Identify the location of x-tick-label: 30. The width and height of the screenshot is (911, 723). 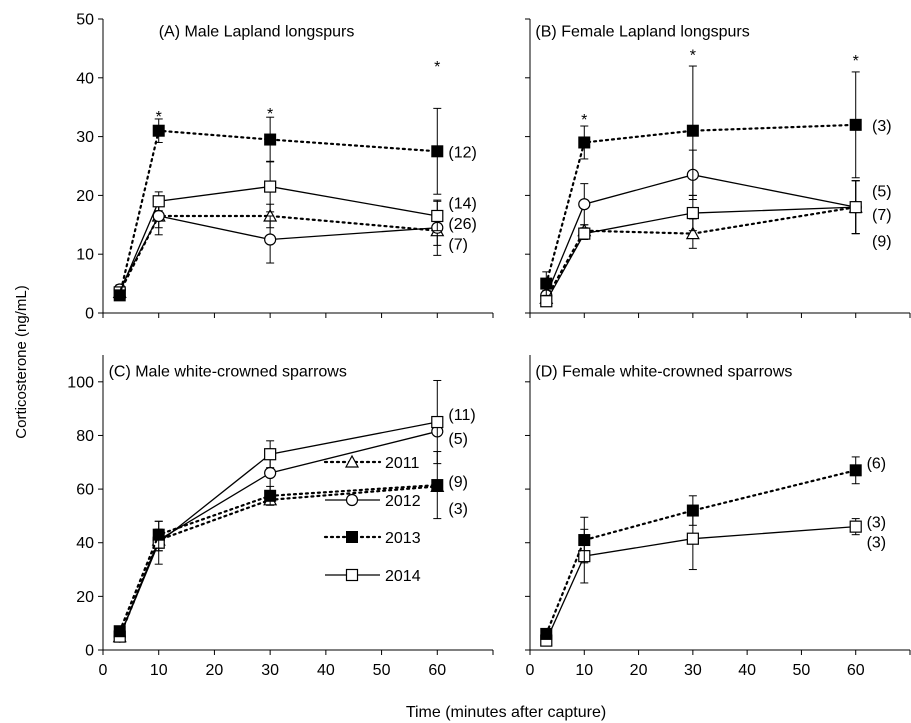
(270, 670).